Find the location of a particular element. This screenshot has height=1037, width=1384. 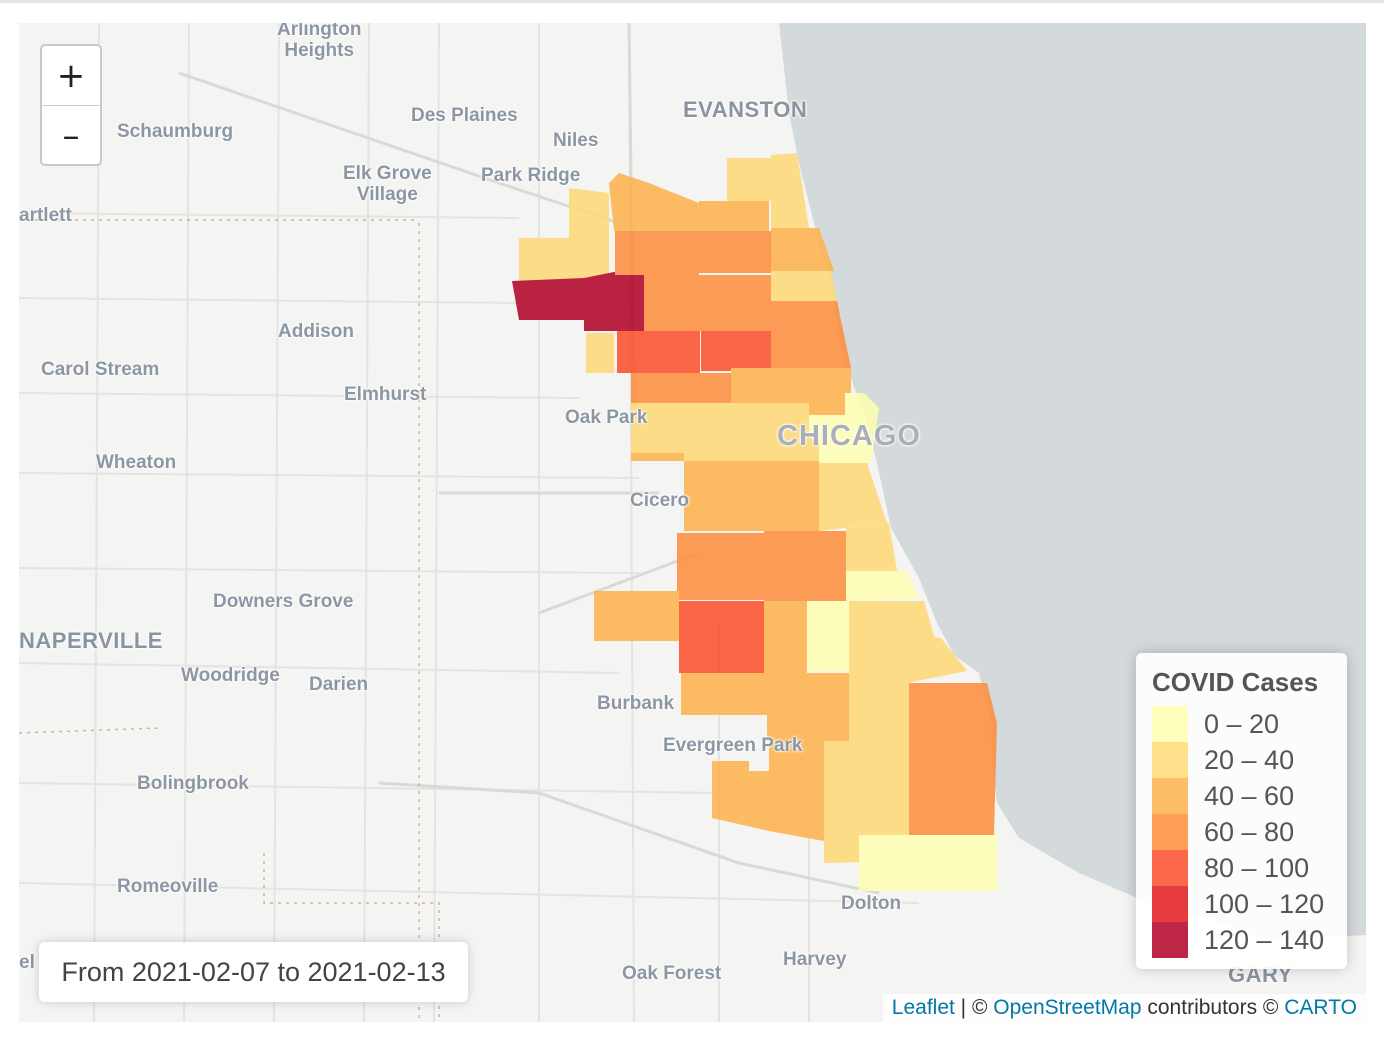

label-downers-grove: Downers Grove is located at coordinates (283, 601).